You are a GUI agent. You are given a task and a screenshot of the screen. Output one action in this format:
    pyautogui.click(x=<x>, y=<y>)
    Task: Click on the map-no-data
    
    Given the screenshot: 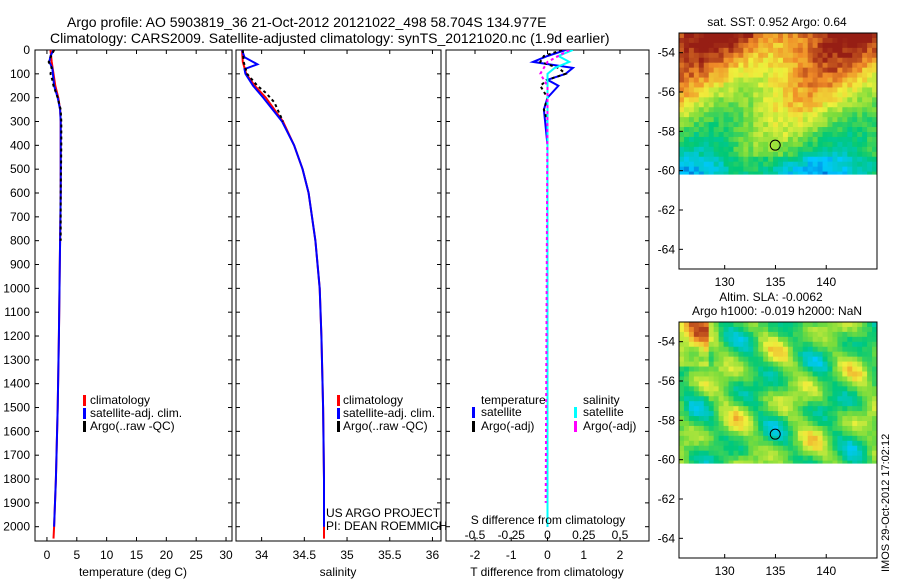 What is the action you would take?
    pyautogui.click(x=778, y=510)
    